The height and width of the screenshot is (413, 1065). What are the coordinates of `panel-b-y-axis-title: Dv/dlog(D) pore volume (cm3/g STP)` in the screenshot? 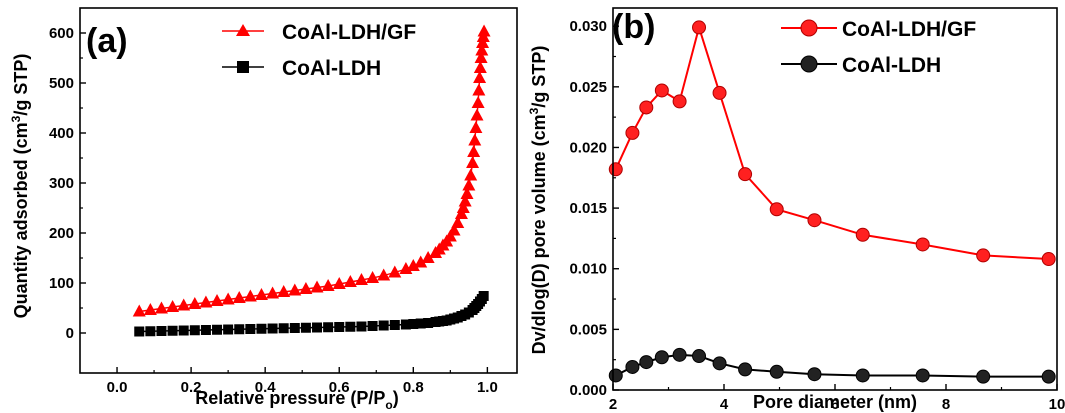 It's located at (538, 200).